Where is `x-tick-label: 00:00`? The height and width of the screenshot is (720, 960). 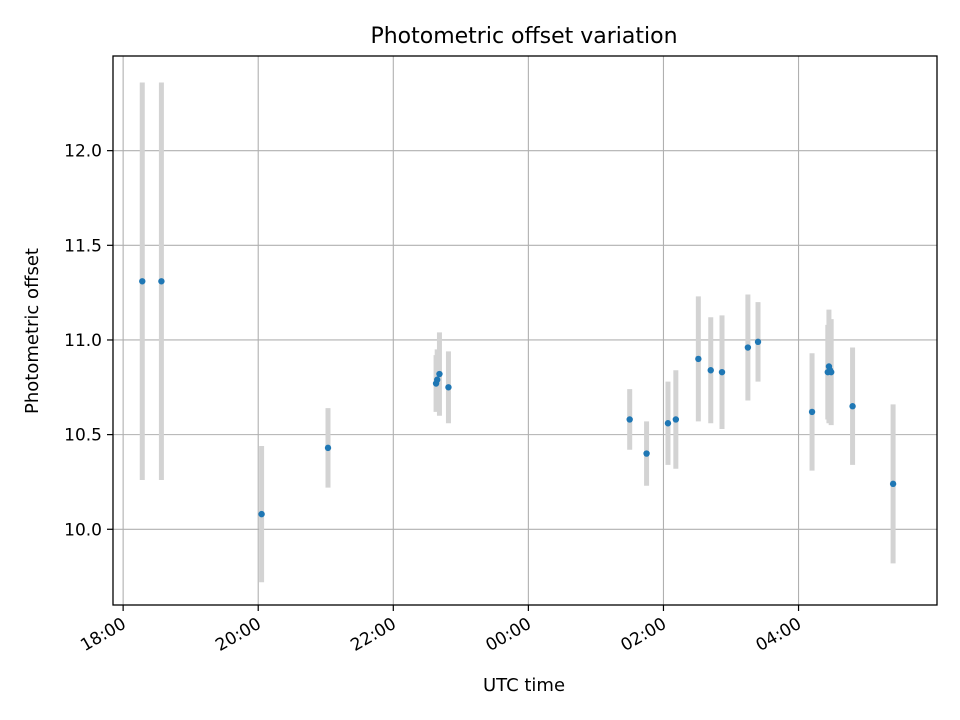 x-tick-label: 00:00 is located at coordinates (508, 635).